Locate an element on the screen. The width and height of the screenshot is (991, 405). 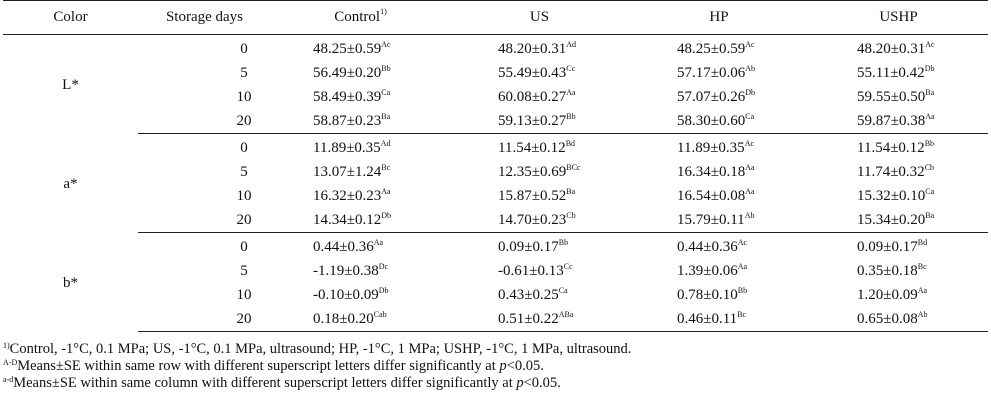
measurement-value: 55.11±0.42Db is located at coordinates (872, 72).